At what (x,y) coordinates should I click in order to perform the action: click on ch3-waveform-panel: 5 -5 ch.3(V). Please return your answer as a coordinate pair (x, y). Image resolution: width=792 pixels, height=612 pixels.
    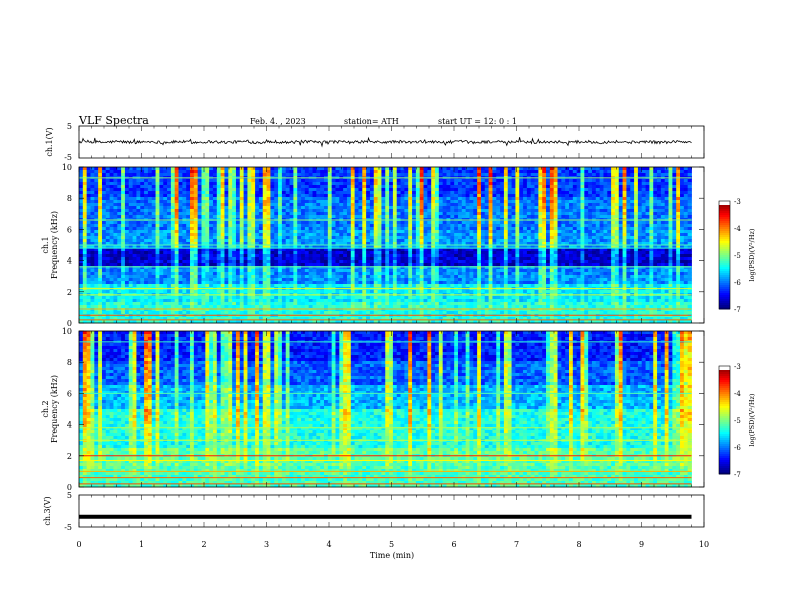
    Looking at the image, I should click on (374, 511).